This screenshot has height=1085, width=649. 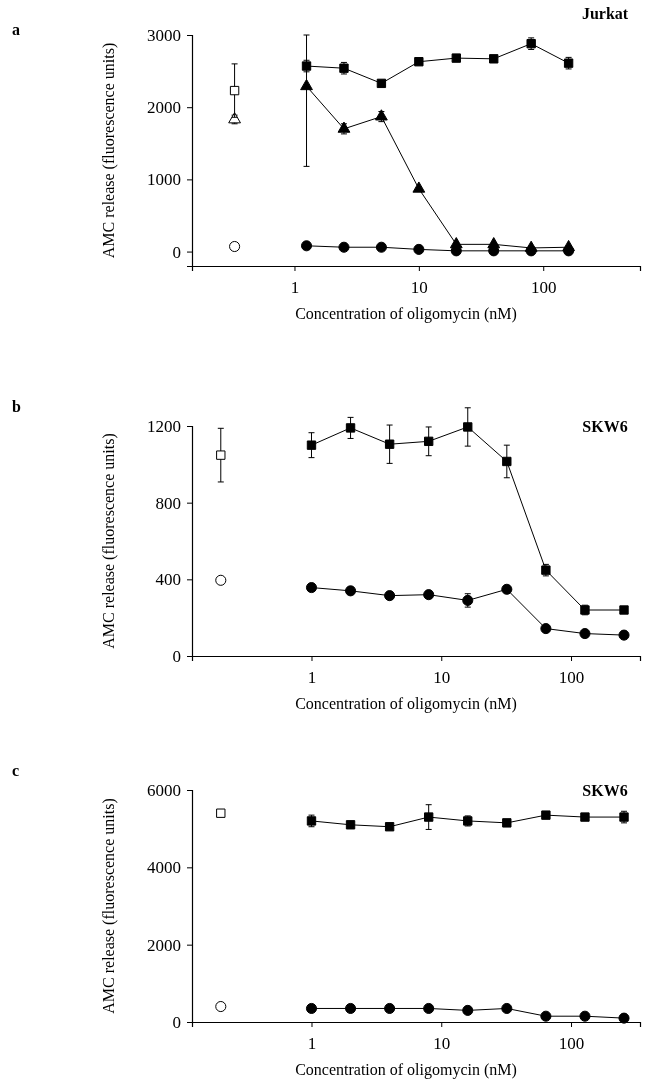 What do you see at coordinates (164, 180) in the screenshot?
I see `y-tick-label: 1000` at bounding box center [164, 180].